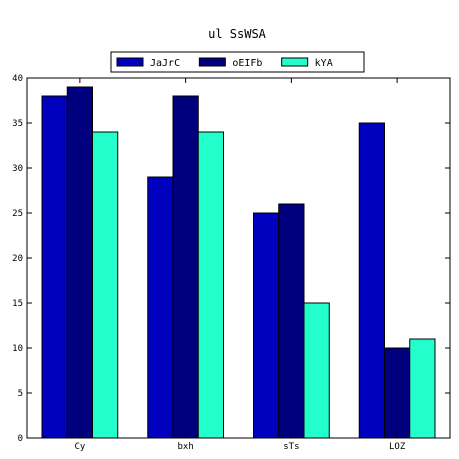  What do you see at coordinates (160, 307) in the screenshot?
I see `bar-JaJrC-bxh` at bounding box center [160, 307].